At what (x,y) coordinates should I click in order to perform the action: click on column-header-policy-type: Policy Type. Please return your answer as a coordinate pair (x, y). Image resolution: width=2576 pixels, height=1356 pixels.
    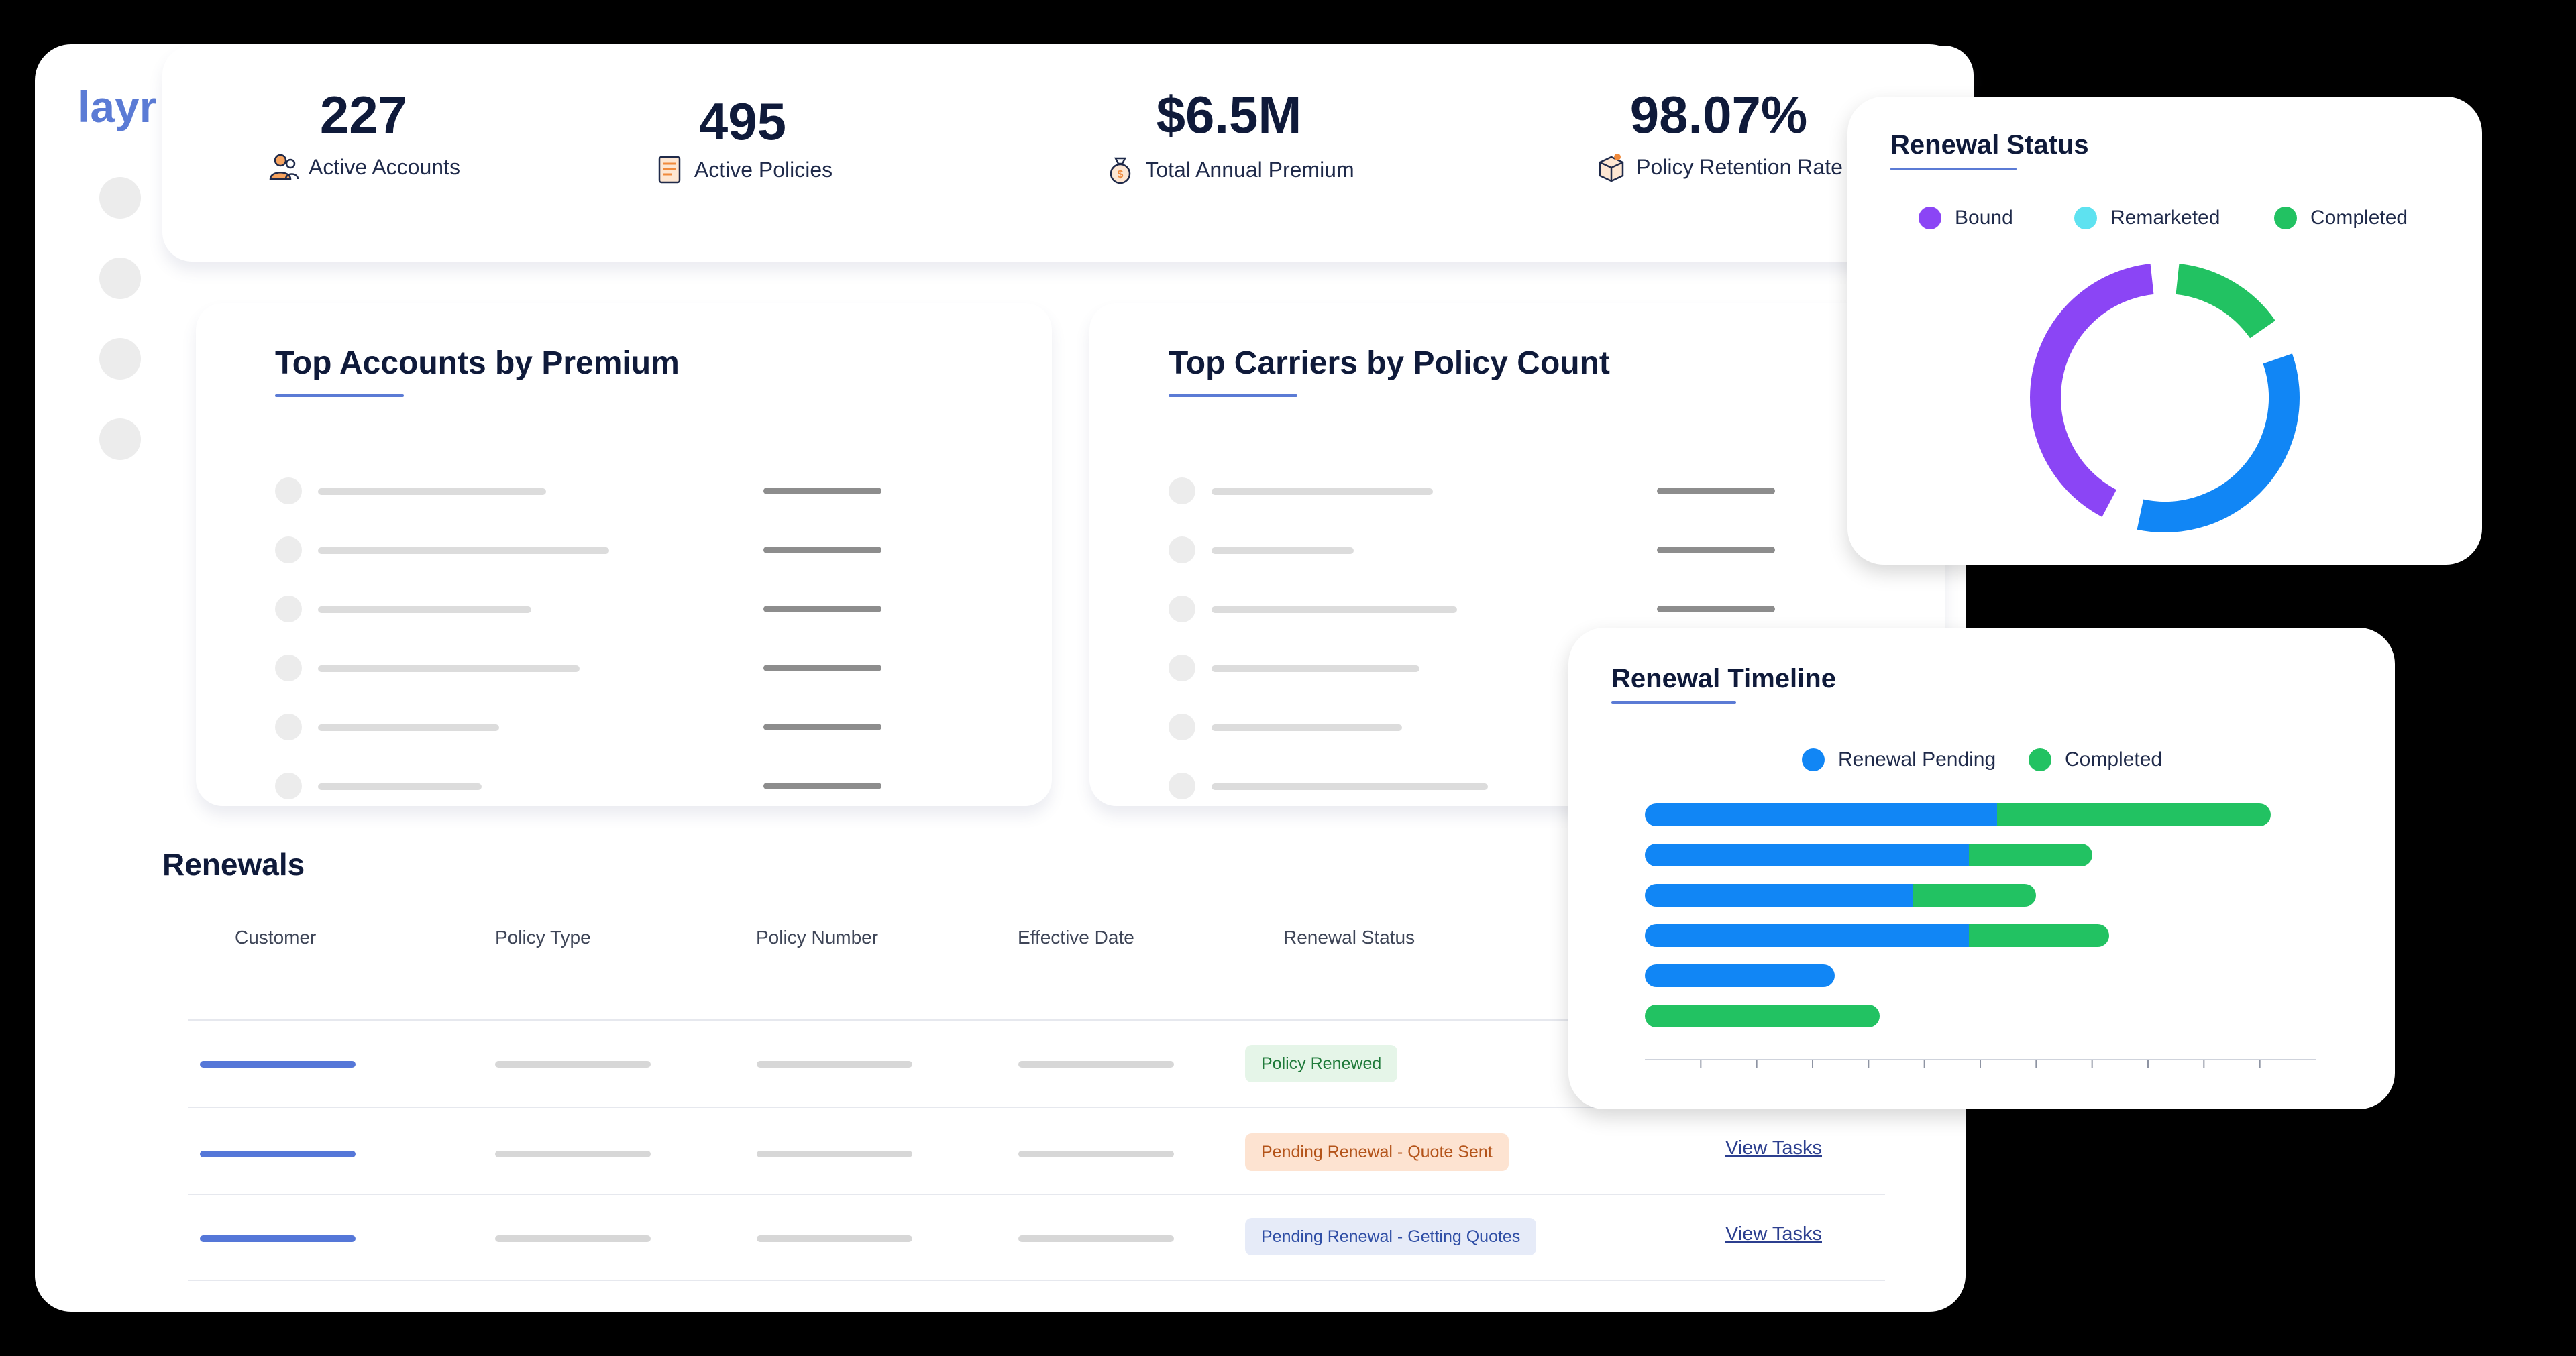
    Looking at the image, I should click on (543, 937).